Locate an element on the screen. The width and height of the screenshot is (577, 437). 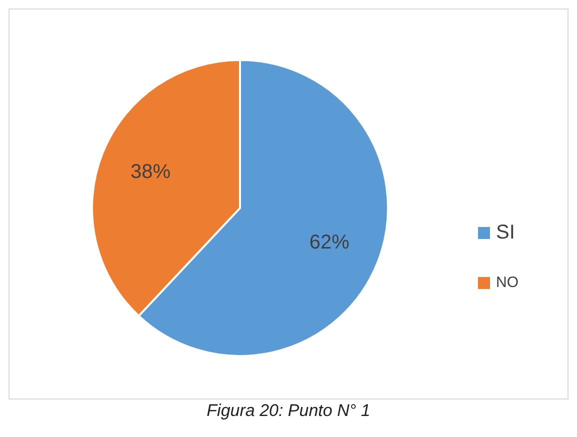
legend-label: SI is located at coordinates (505, 232).